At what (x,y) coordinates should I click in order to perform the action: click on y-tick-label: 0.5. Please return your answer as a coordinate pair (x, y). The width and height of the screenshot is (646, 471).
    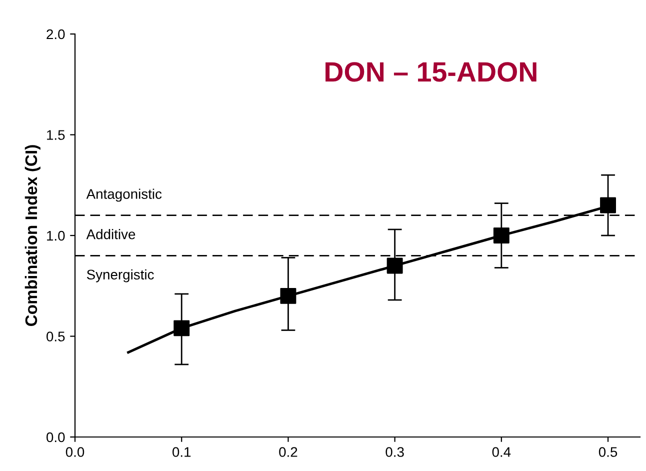
    Looking at the image, I should click on (55, 337).